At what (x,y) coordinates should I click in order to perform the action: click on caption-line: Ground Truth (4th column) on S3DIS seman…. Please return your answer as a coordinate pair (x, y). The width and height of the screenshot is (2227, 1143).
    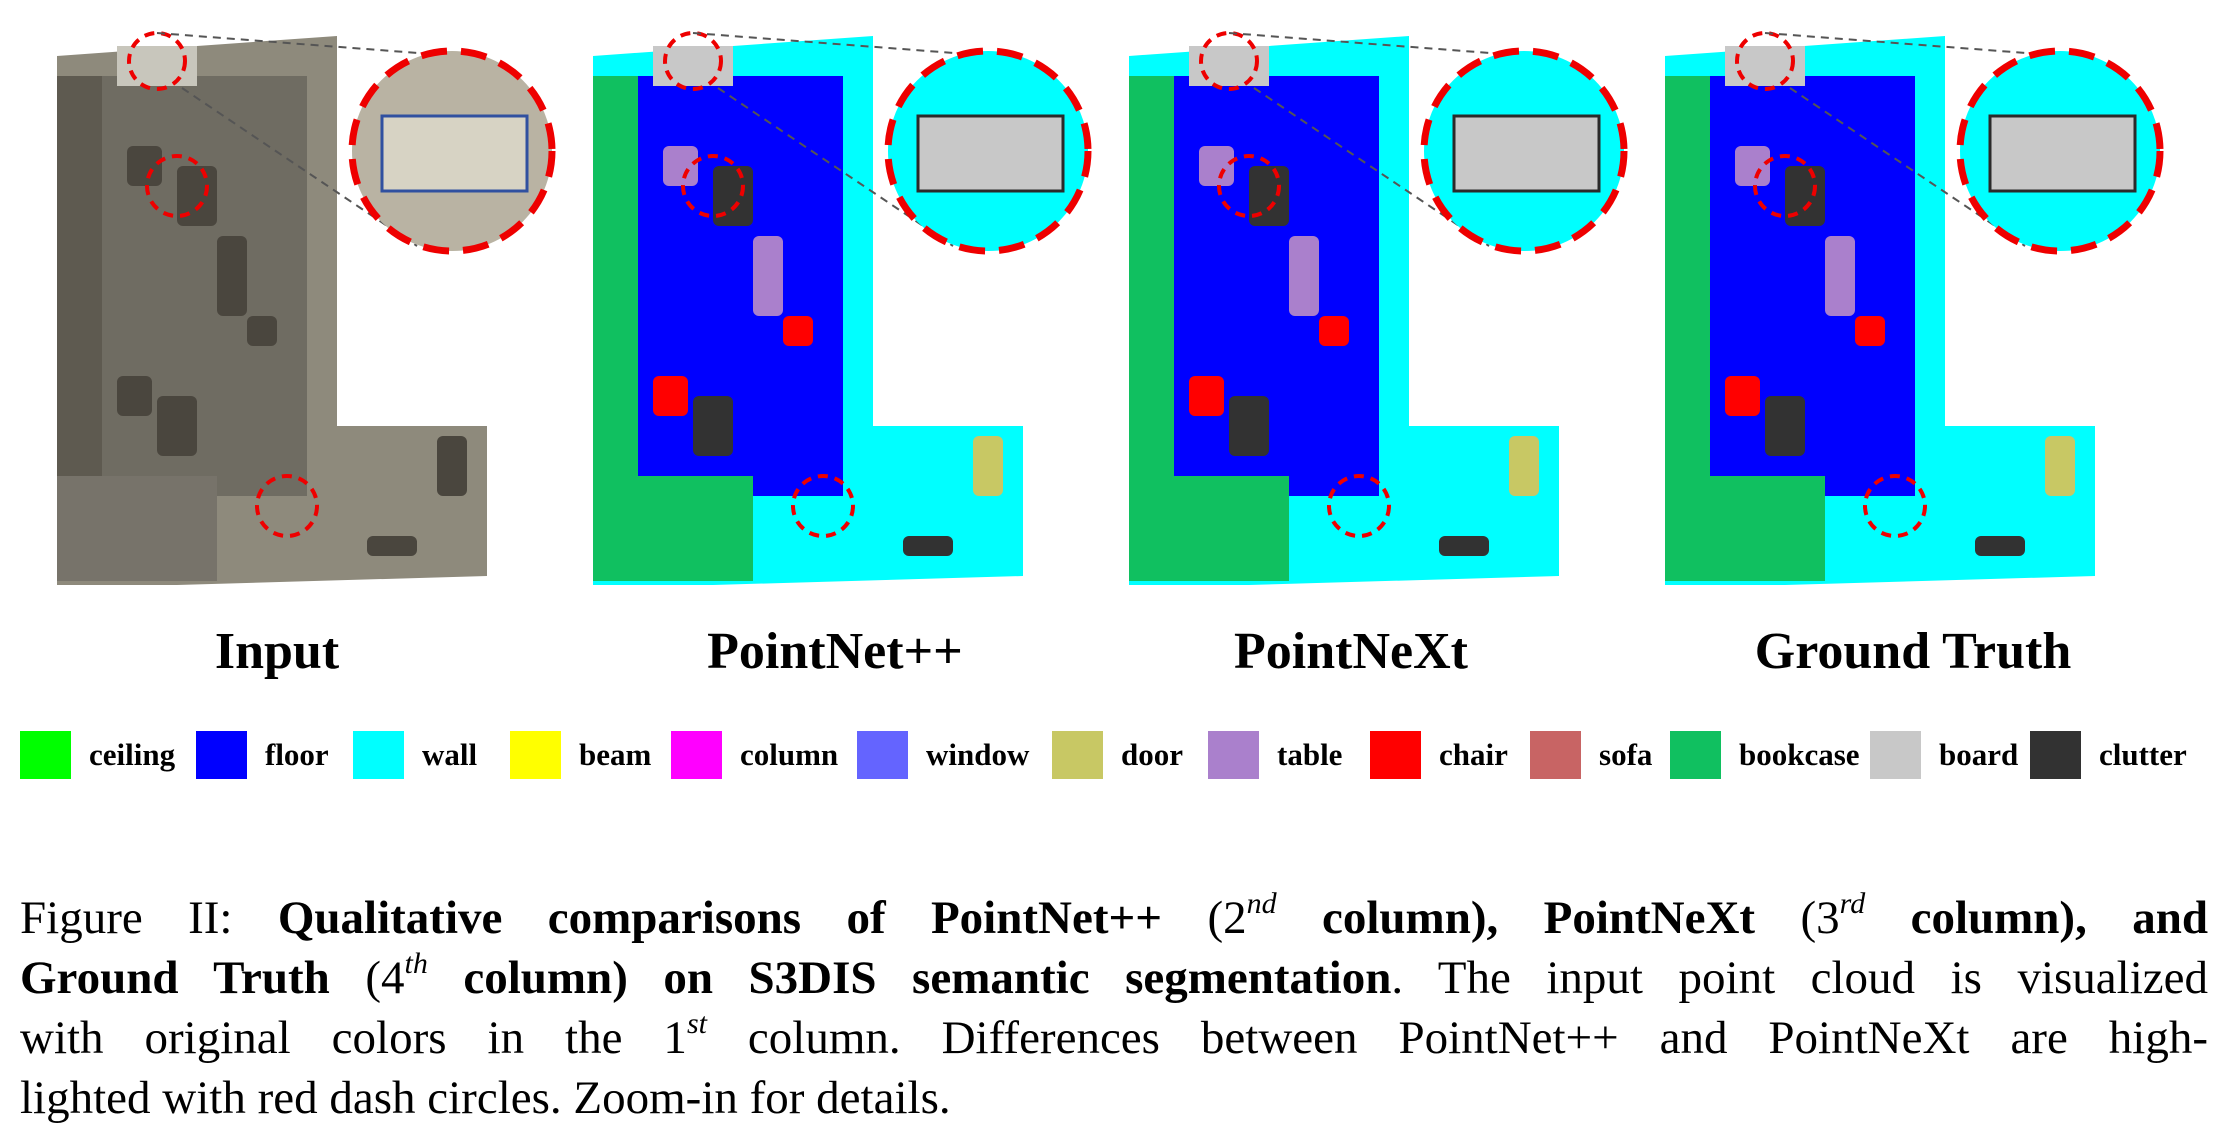
    Looking at the image, I should click on (1114, 978).